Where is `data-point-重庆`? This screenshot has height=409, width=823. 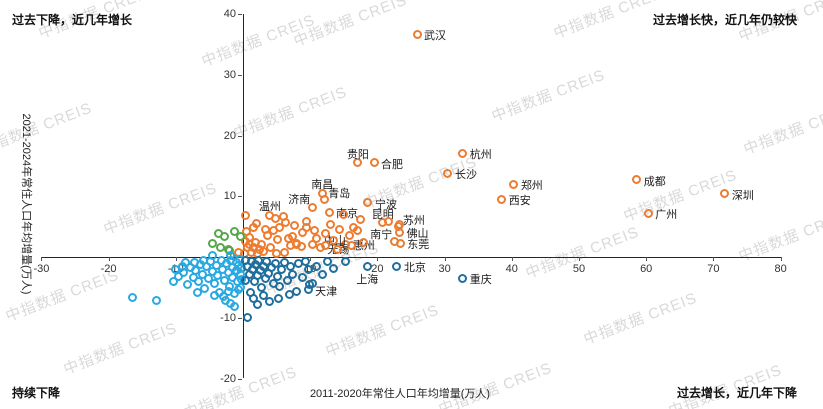 data-point-重庆 is located at coordinates (463, 278).